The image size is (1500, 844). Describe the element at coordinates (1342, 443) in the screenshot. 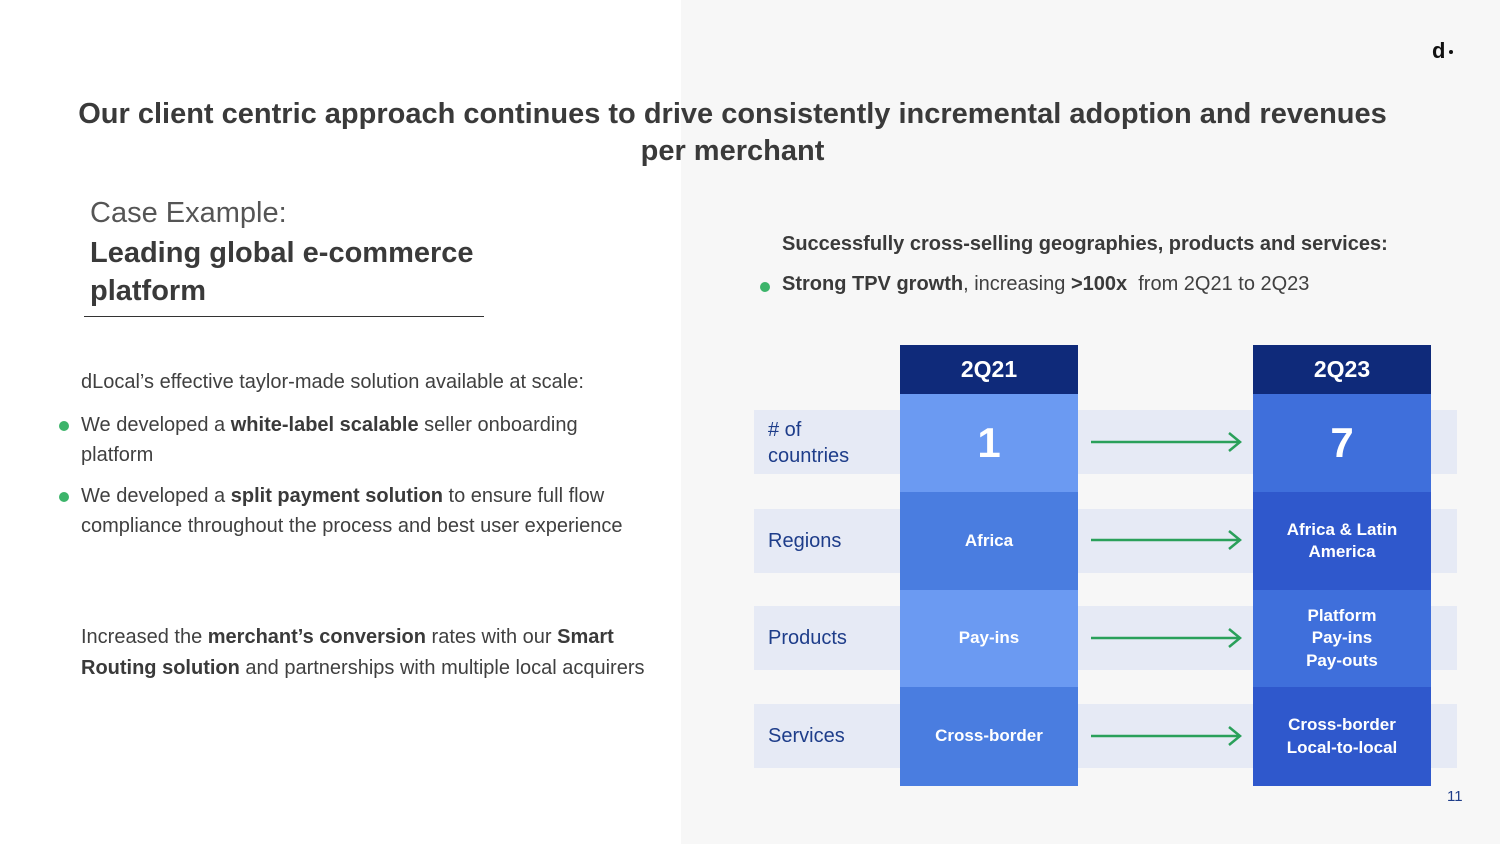

I see `cell-2q23-countries: 7` at that location.